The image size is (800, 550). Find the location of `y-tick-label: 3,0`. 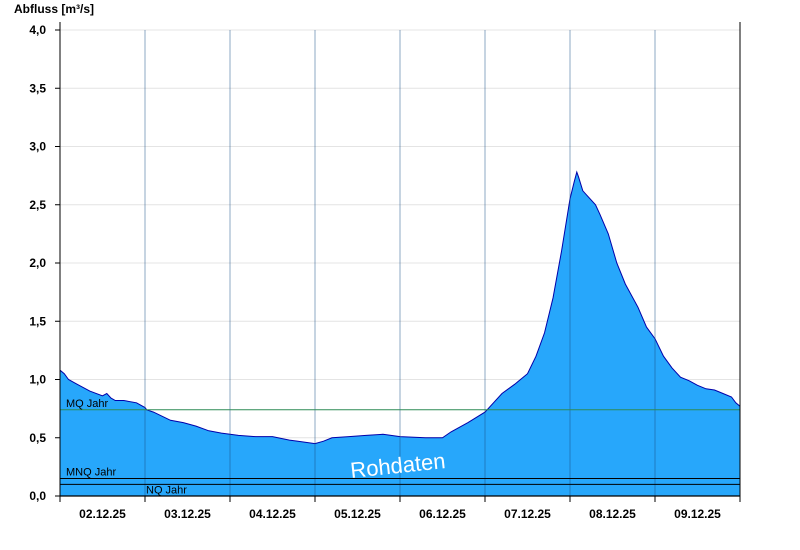

y-tick-label: 3,0 is located at coordinates (37, 147).